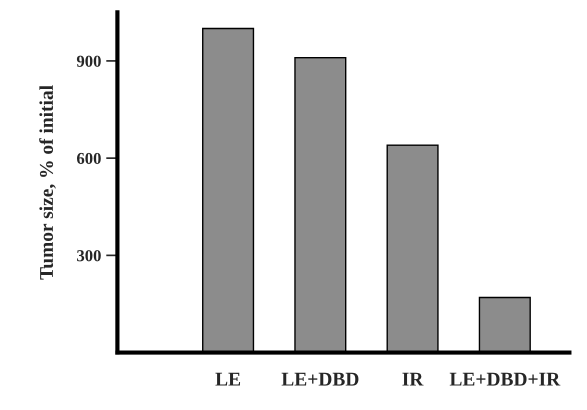  What do you see at coordinates (320, 379) in the screenshot?
I see `x-tick-label: LE+DBD` at bounding box center [320, 379].